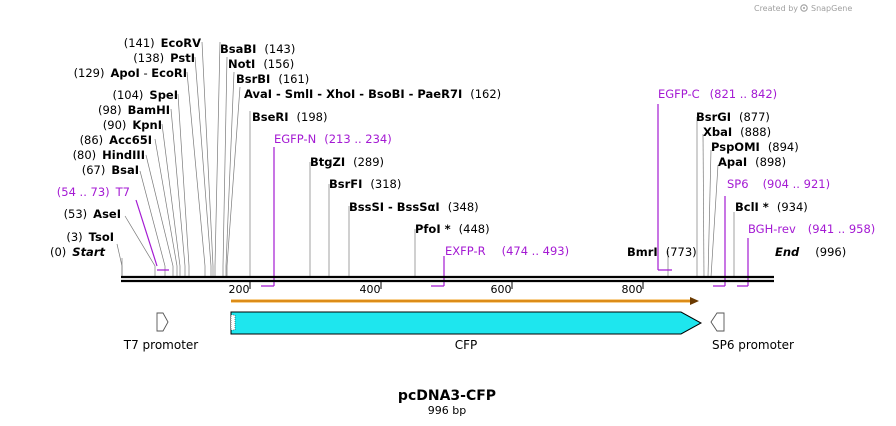 The height and width of the screenshot is (426, 896). What do you see at coordinates (140, 246) in the screenshot?
I see `leader-asei` at bounding box center [140, 246].